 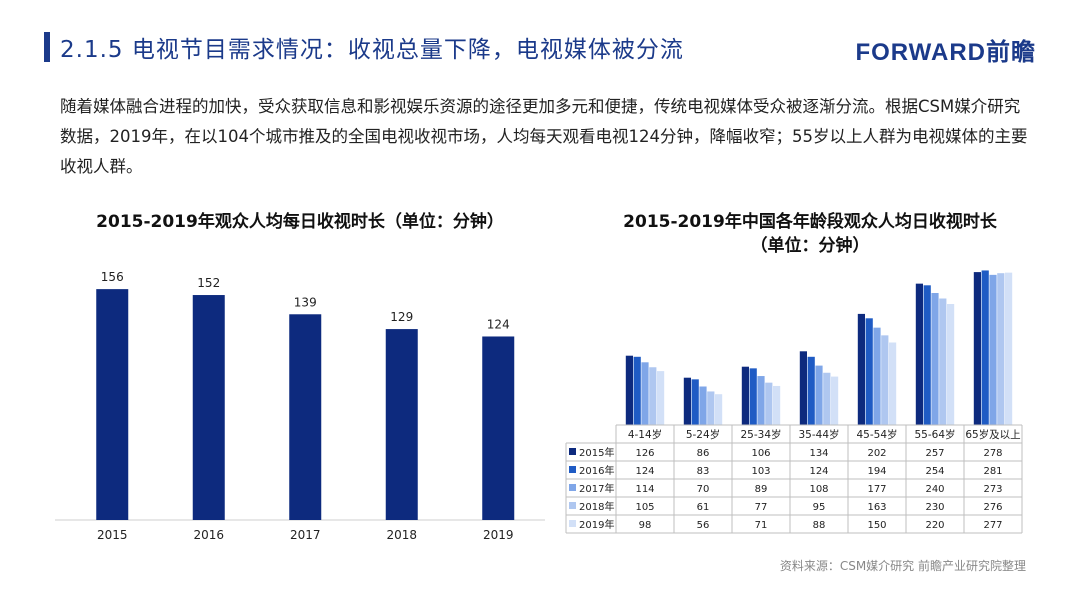 I want to click on chart2-table-cell: 202, so click(x=876, y=453).